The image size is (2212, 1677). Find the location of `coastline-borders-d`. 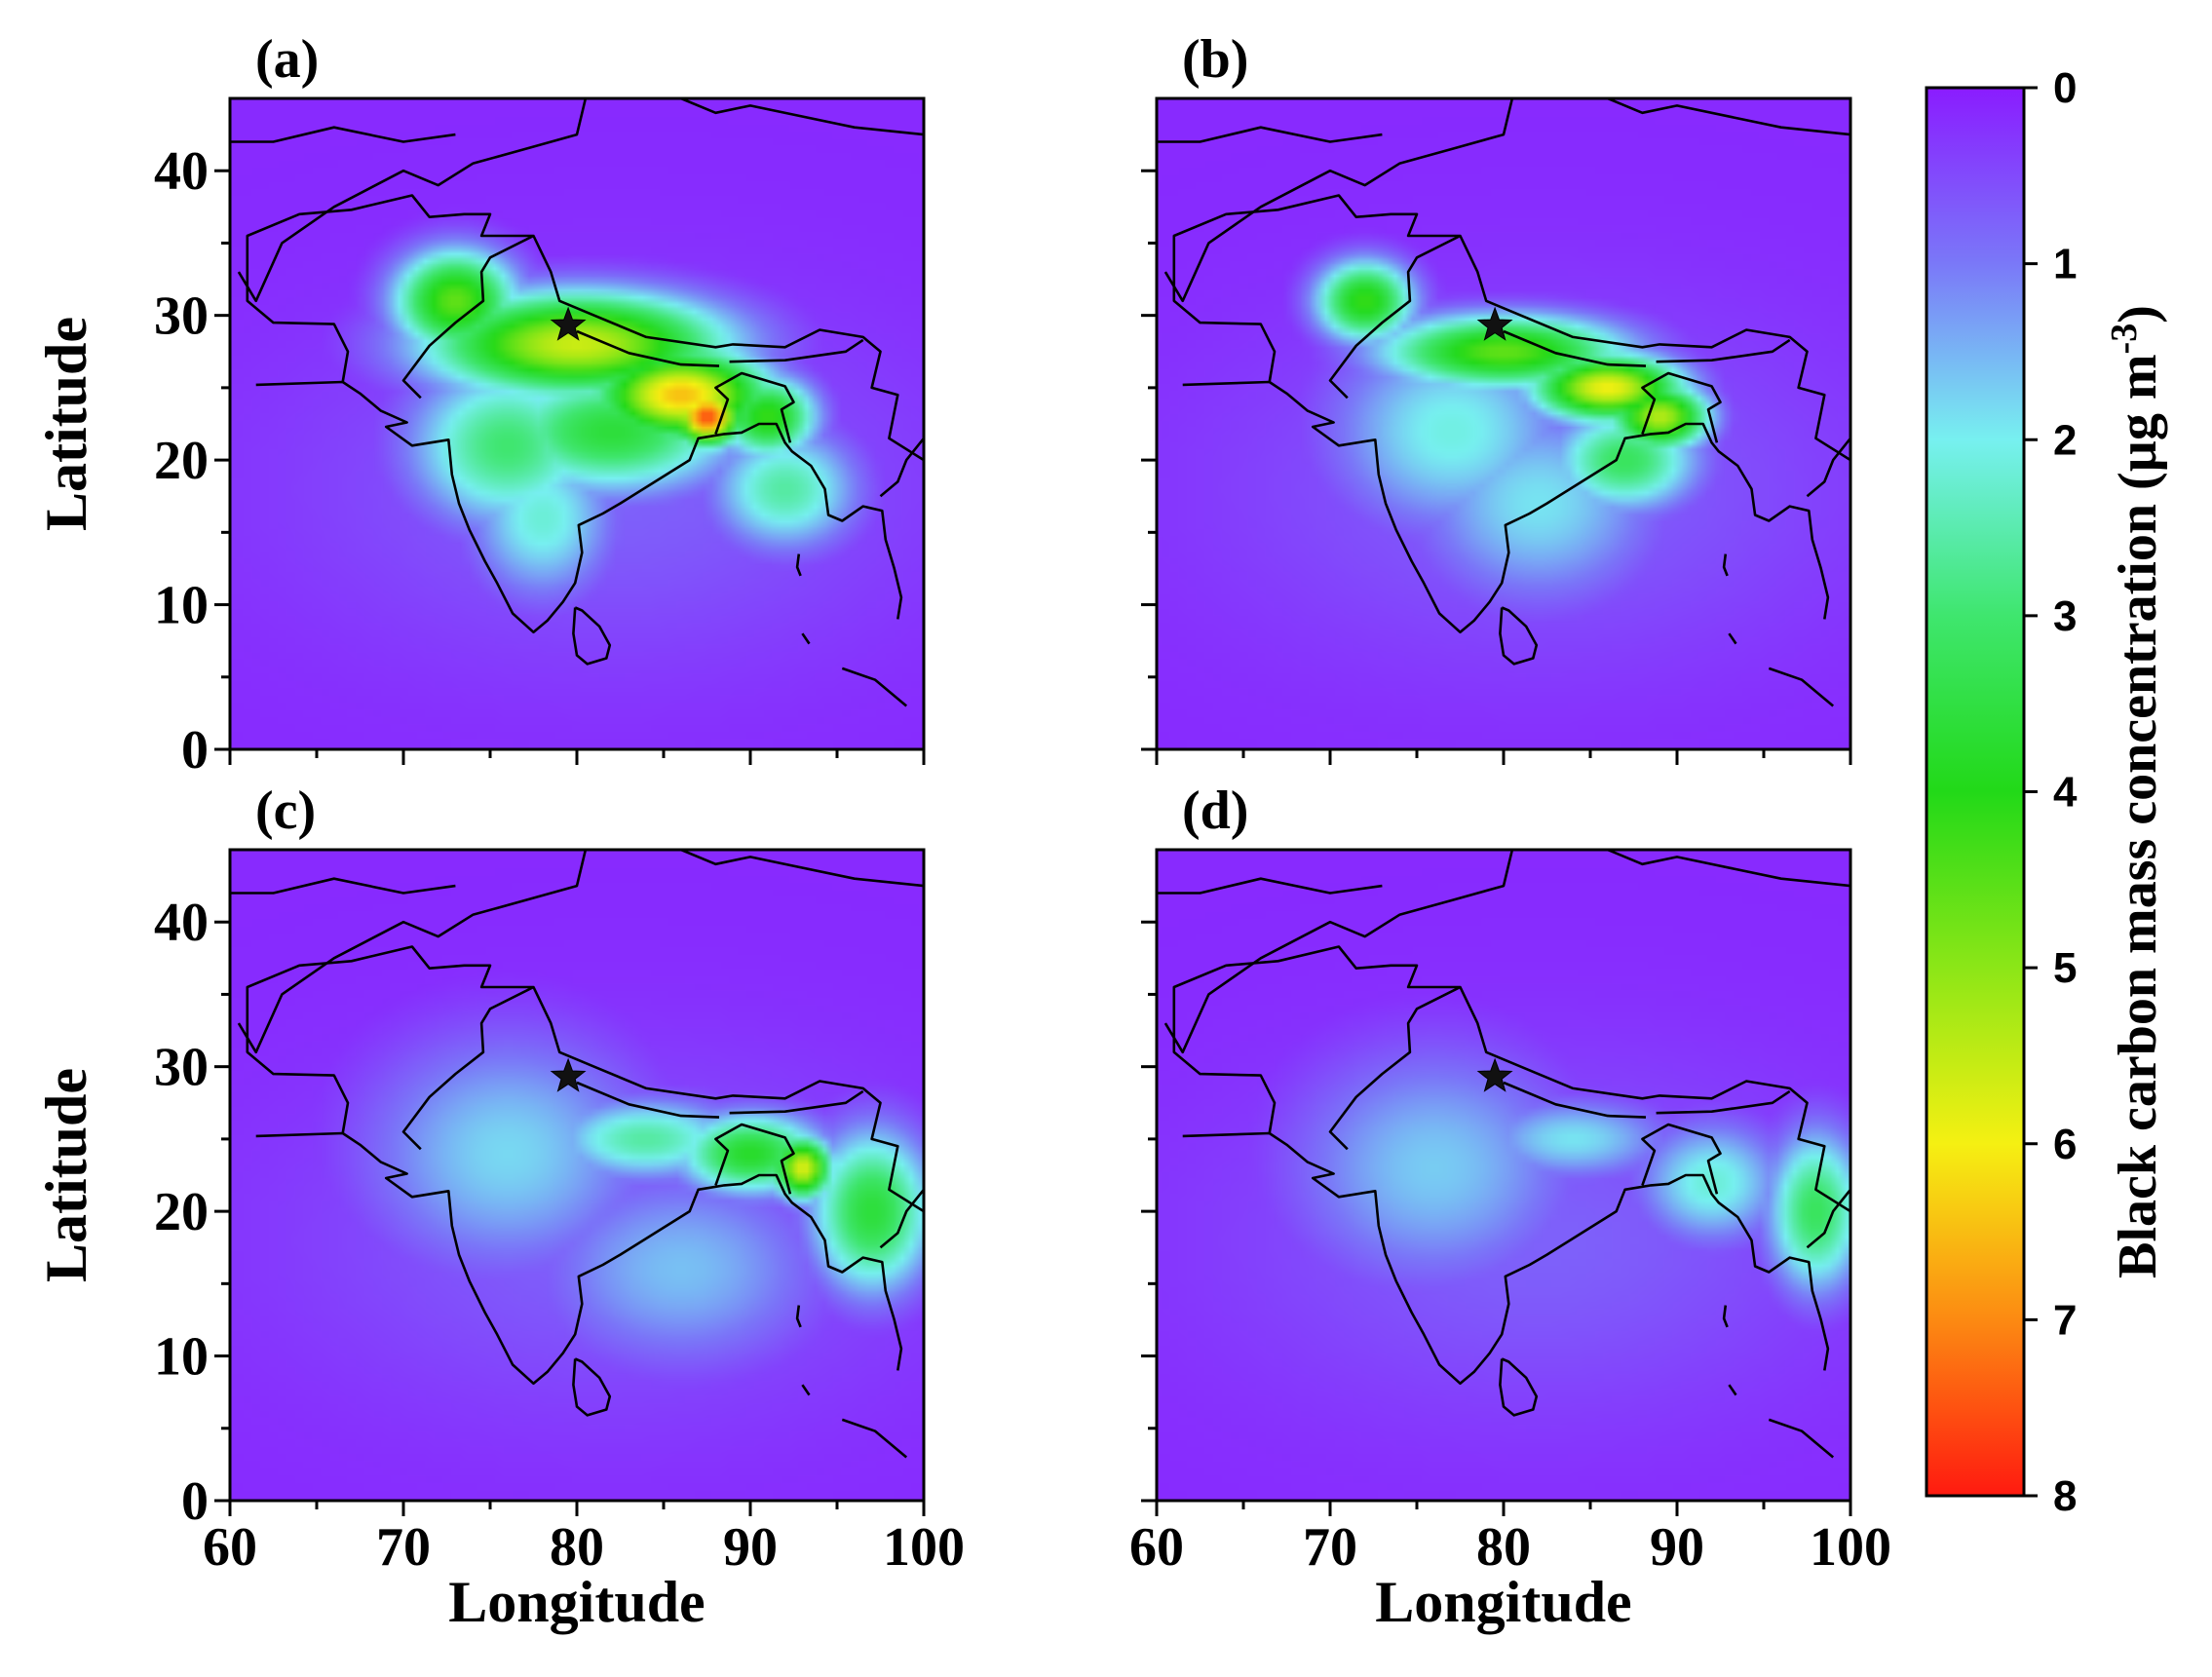

coastline-borders-d is located at coordinates (1504, 1155).